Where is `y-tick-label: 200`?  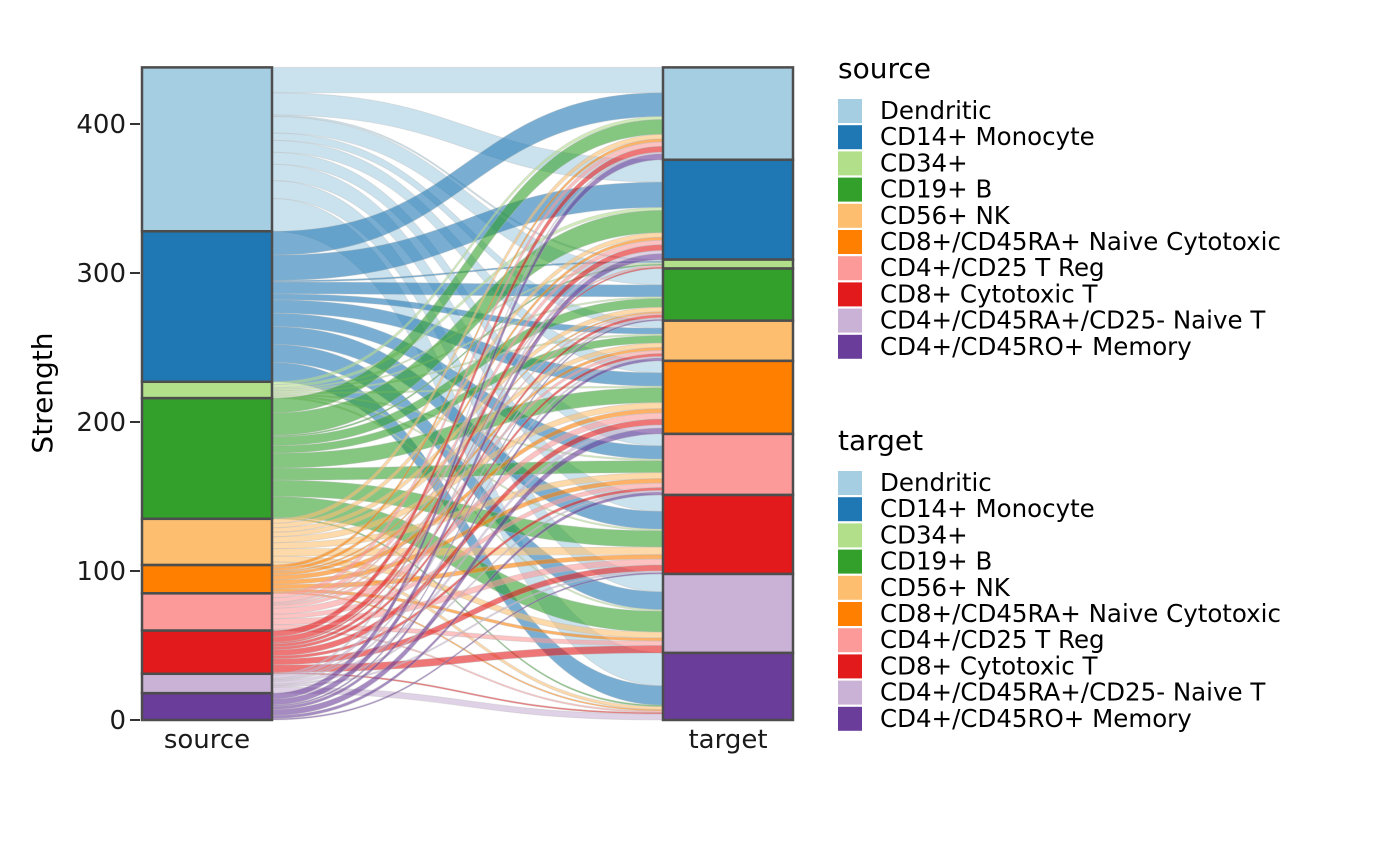 y-tick-label: 200 is located at coordinates (101, 423).